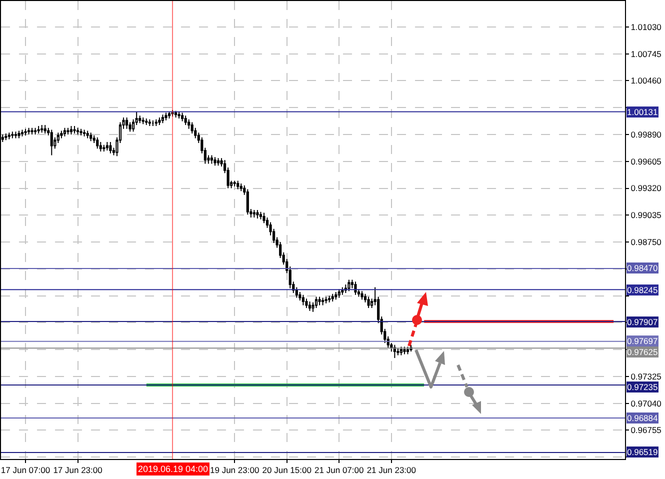 This screenshot has height=479, width=665. I want to click on x-tick-label: 20 Jun 15:00, so click(287, 470).